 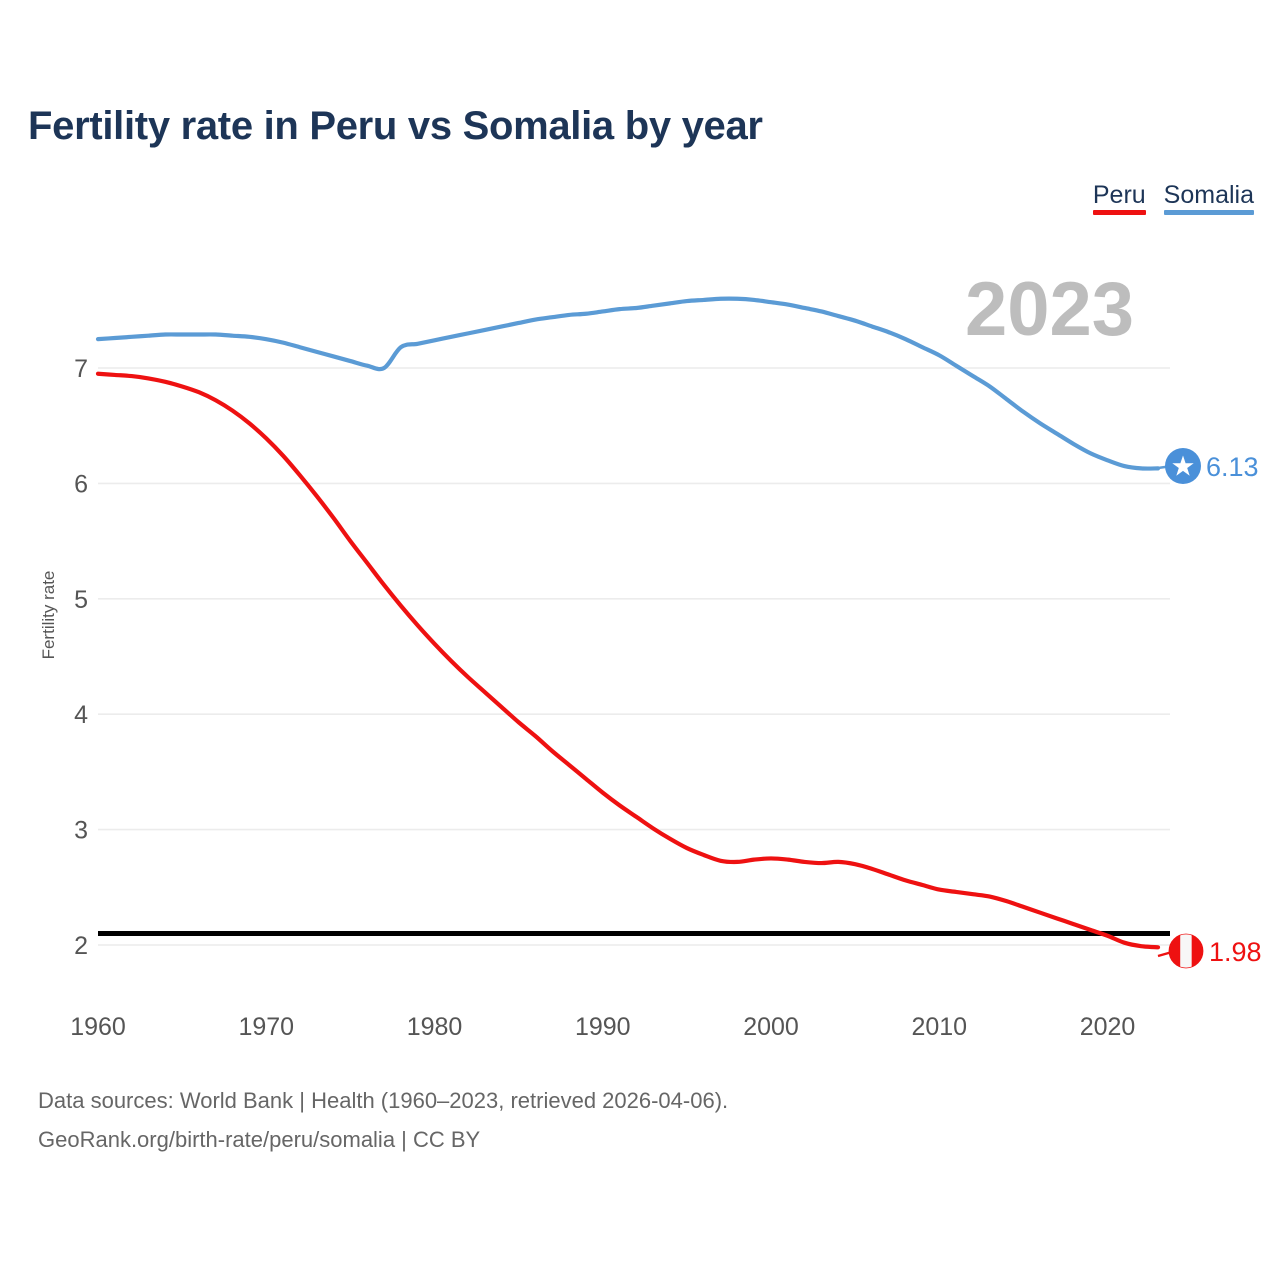 I want to click on x-tick-label-1990: 1990, so click(x=603, y=1027).